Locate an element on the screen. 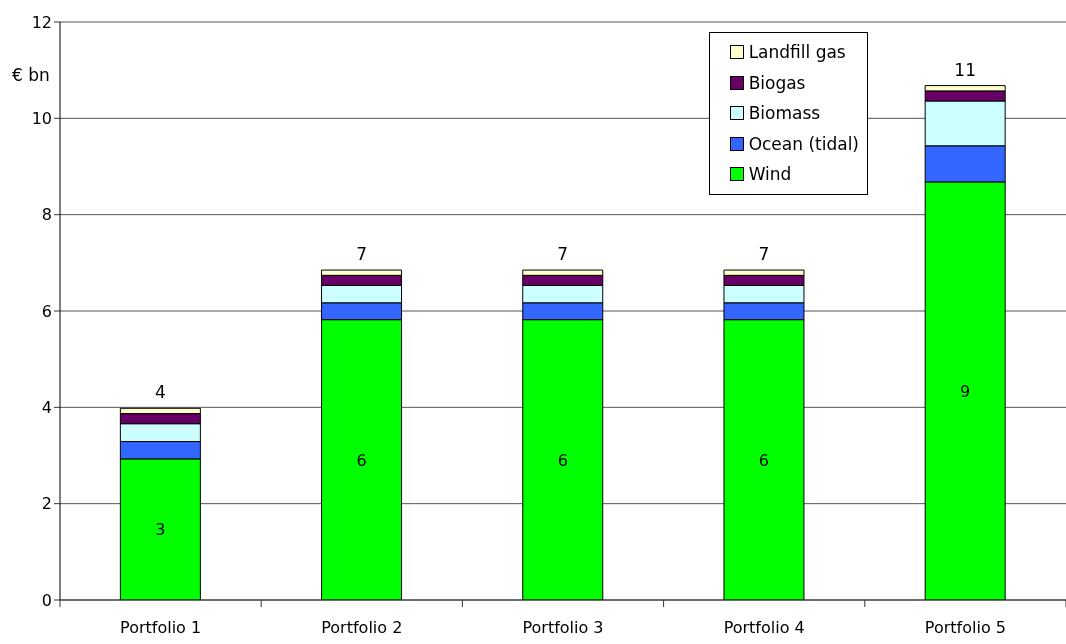 This screenshot has height=644, width=1066. x-tick-label: Portfolio 4 is located at coordinates (764, 627).